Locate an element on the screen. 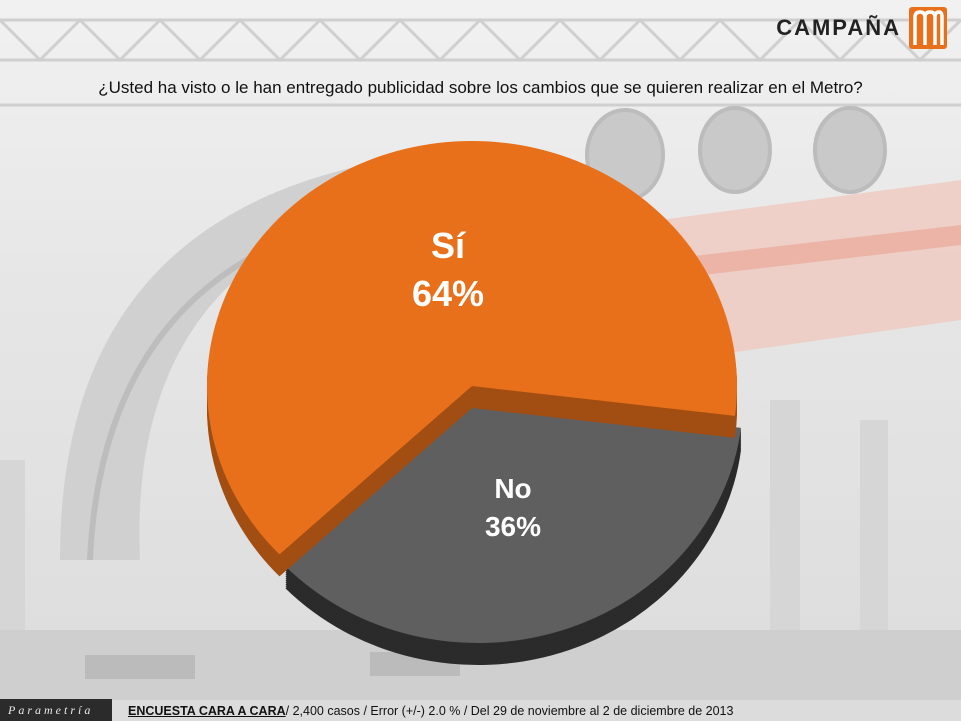 The height and width of the screenshot is (721, 961). slice-label-no: No is located at coordinates (512, 488).